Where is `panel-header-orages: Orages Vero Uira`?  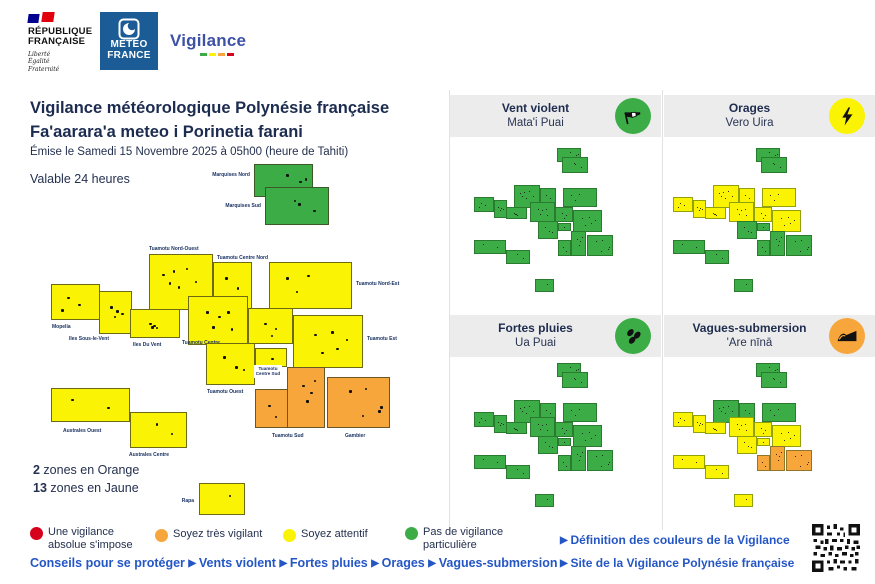 panel-header-orages: Orages Vero Uira is located at coordinates (769, 116).